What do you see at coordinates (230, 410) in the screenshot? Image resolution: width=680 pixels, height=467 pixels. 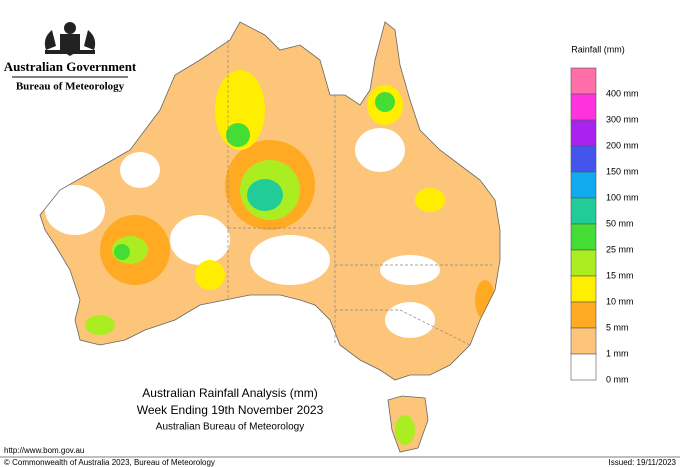 I see `map-subtitle: Week Ending 19th November 2023` at bounding box center [230, 410].